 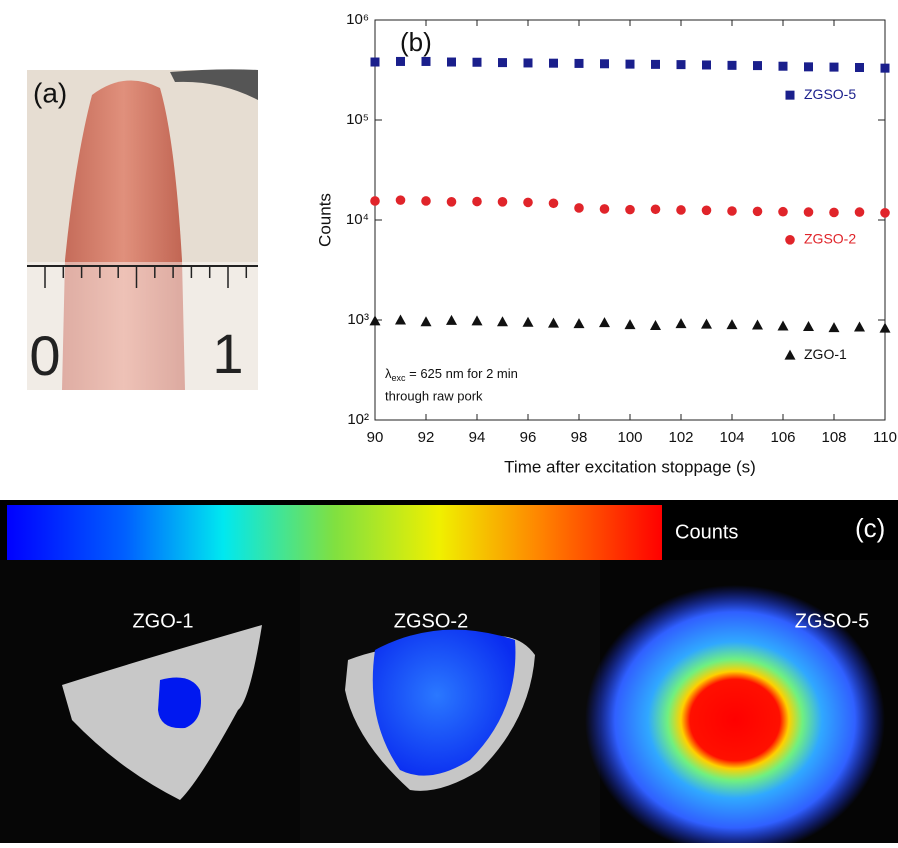 What do you see at coordinates (426, 437) in the screenshot?
I see `x-tick-label: 92` at bounding box center [426, 437].